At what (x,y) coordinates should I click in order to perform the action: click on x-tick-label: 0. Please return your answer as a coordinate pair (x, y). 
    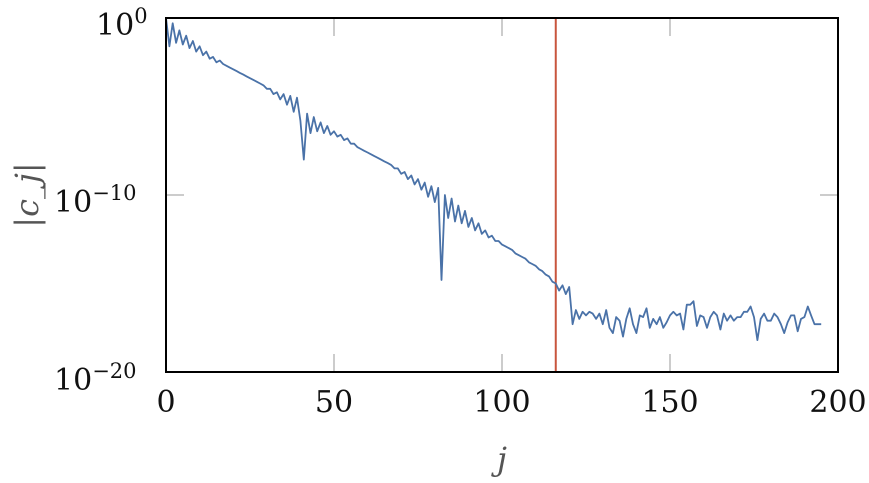
    Looking at the image, I should click on (165, 402).